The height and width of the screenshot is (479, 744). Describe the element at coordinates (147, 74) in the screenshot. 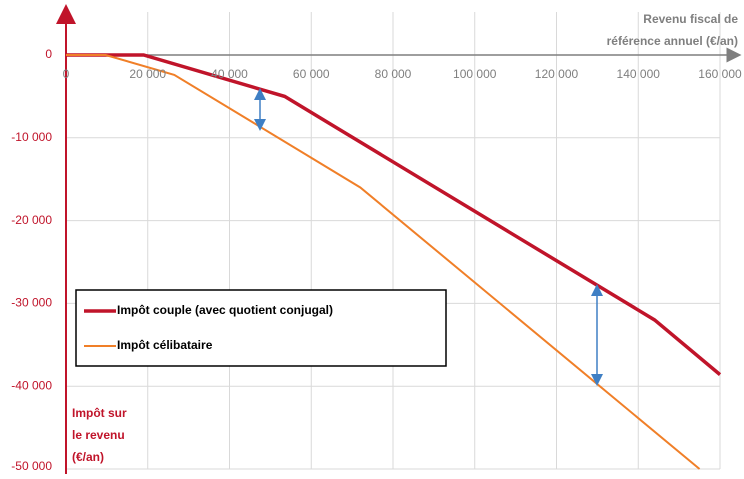

I see `x-tick-label: 20 000` at that location.